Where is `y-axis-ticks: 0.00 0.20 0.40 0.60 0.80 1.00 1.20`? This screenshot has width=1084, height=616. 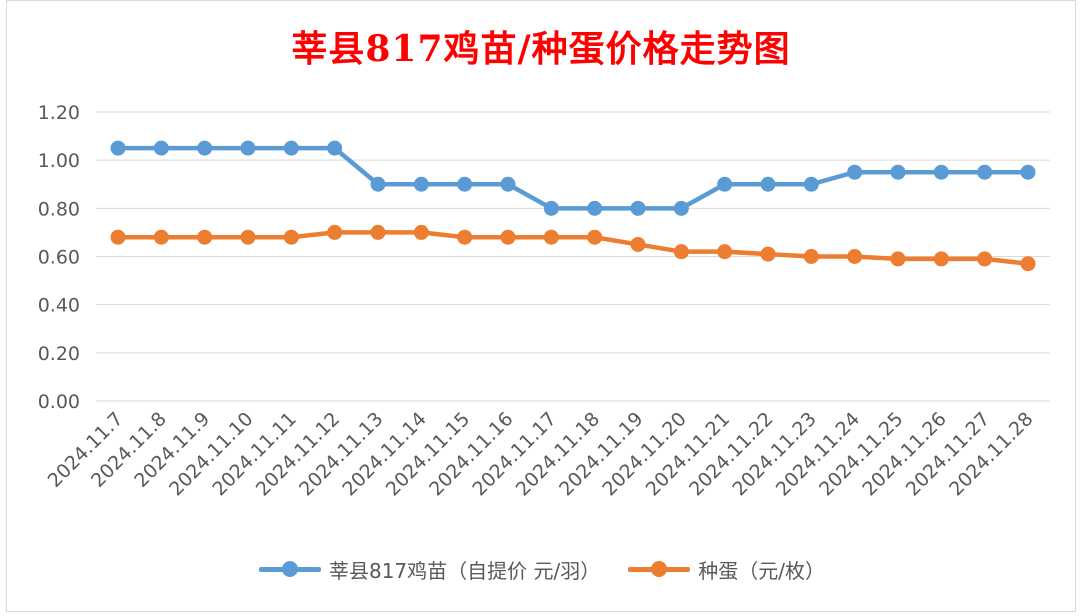
y-axis-ticks: 0.00 0.20 0.40 0.60 0.80 1.00 1.20 is located at coordinates (59, 257).